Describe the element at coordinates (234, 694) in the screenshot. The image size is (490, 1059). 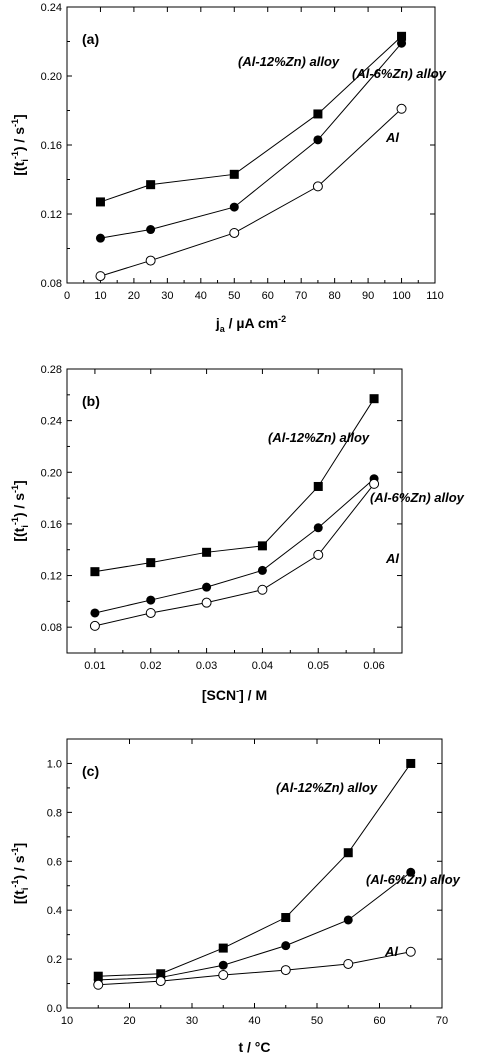
I see `x-axis-title: [SCN-] / M` at that location.